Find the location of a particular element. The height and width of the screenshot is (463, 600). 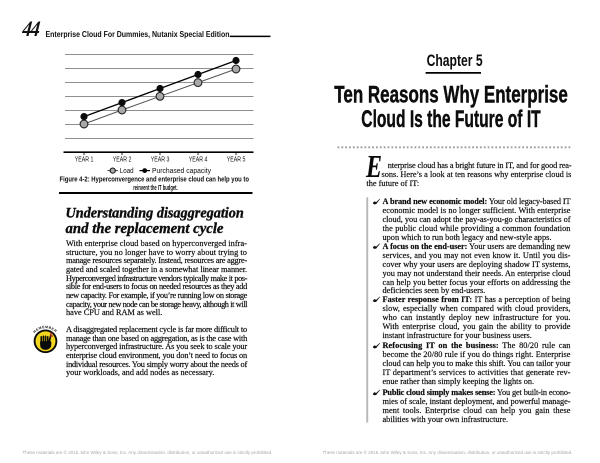

svg-text: Ten Reasons Why Enterprise is located at coordinates (451, 95).